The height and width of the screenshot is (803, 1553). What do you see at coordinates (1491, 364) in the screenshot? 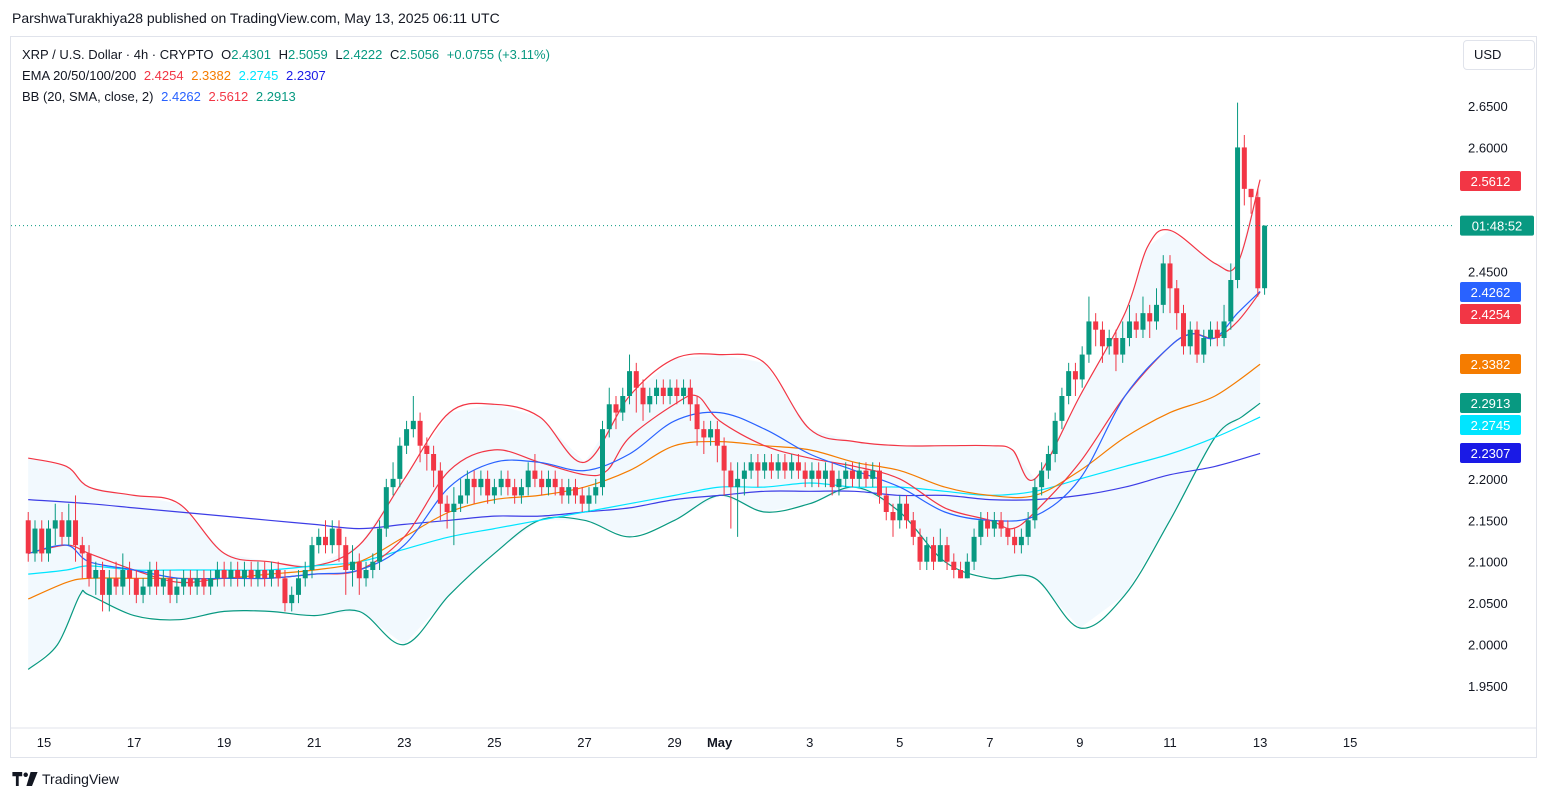
I see `price-tag-text: 2.3382` at bounding box center [1491, 364].